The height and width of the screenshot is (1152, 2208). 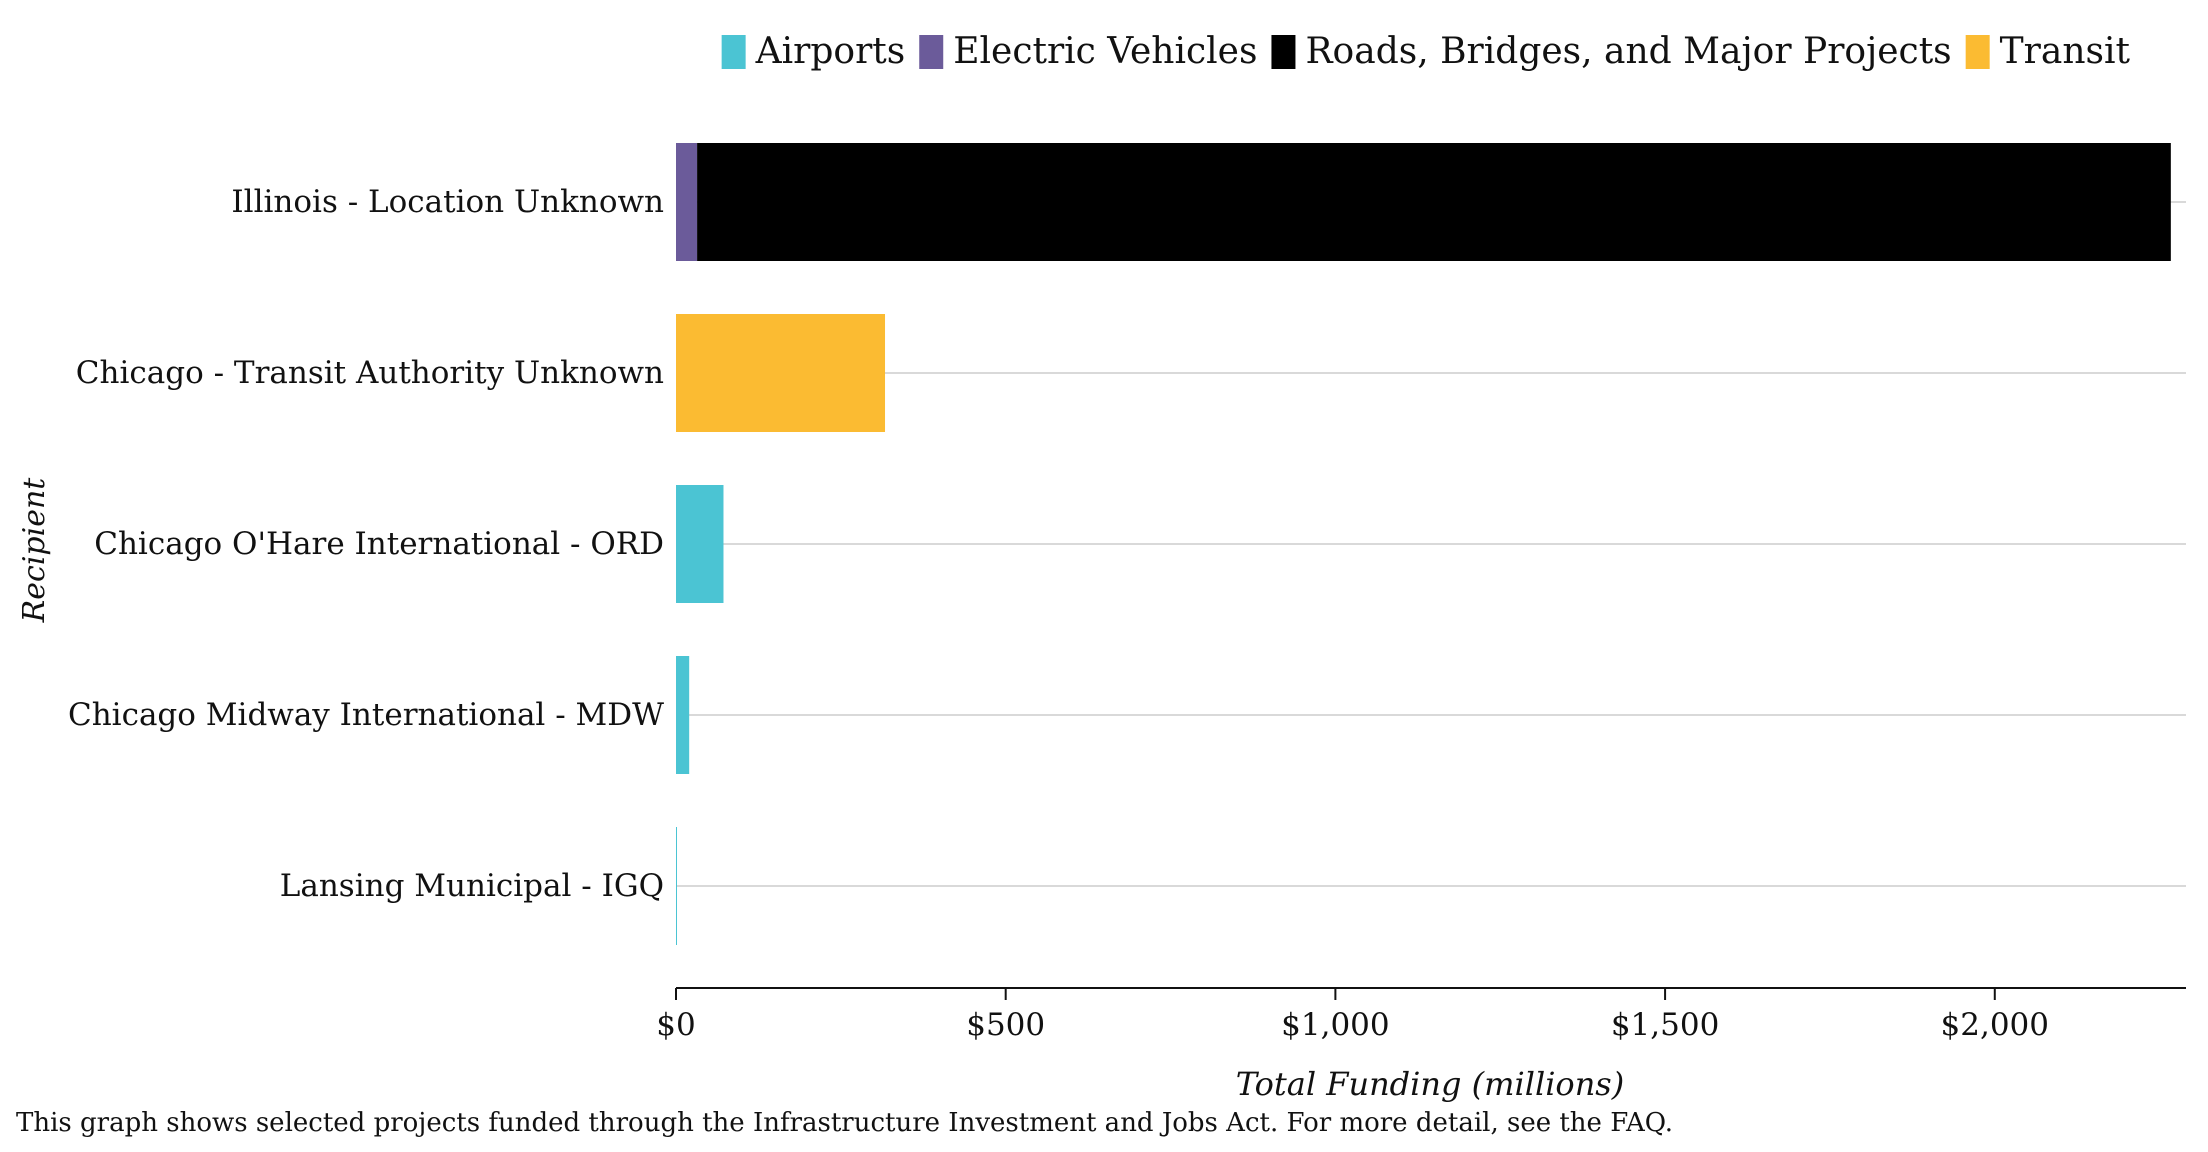 What do you see at coordinates (675, 1025) in the screenshot?
I see `x-tick-label: $0` at bounding box center [675, 1025].